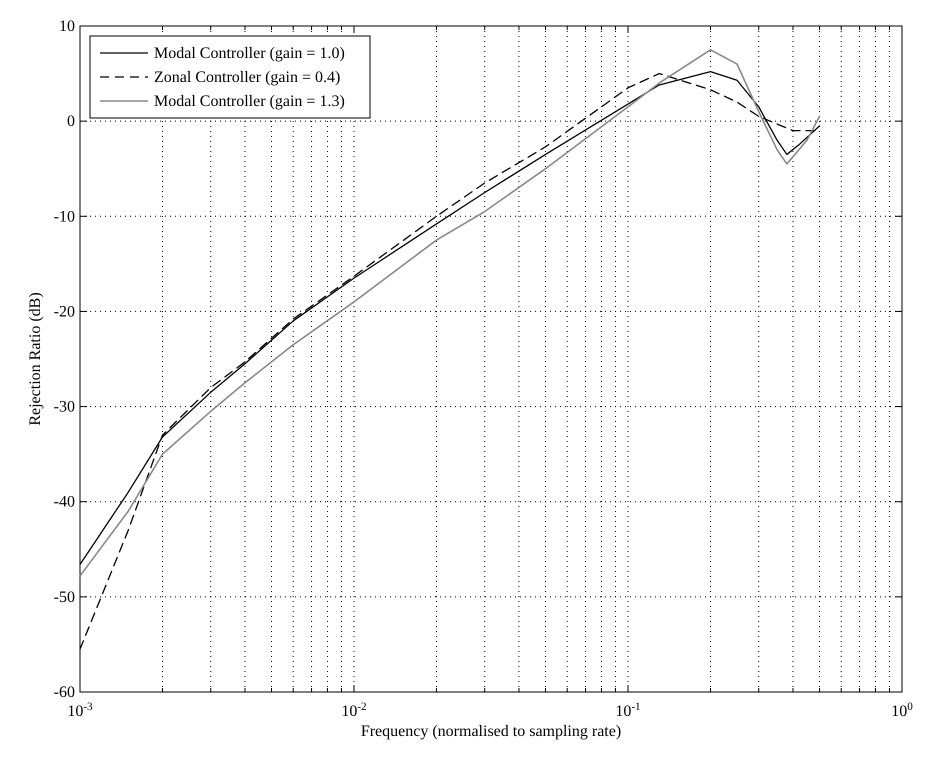  I want to click on legend-label: Modal Controller (gain = 1.0), so click(249, 53).